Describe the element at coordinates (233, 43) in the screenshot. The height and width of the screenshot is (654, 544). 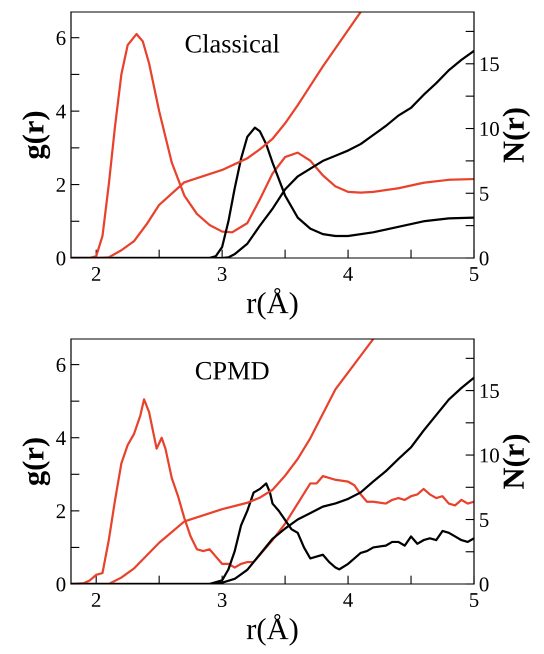
I see `annotation: Classical` at that location.